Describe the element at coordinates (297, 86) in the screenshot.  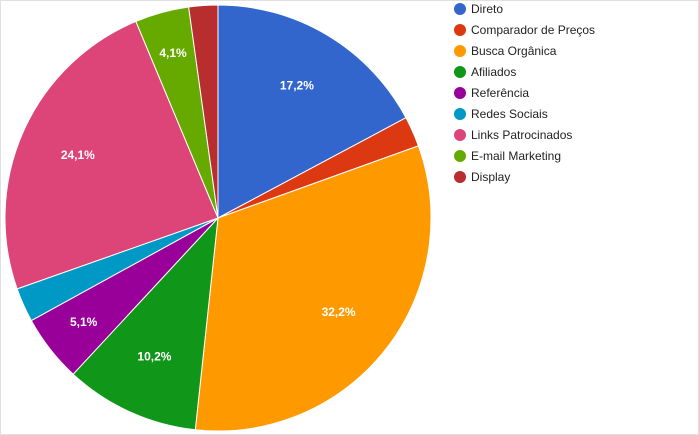
I see `slice-label: 17,2%` at that location.